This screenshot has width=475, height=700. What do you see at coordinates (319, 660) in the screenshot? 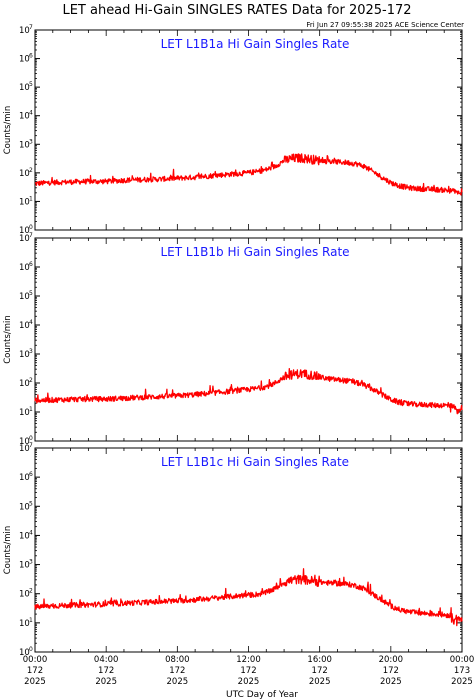
I see `x-tick-label-time: 16:00` at bounding box center [319, 660].